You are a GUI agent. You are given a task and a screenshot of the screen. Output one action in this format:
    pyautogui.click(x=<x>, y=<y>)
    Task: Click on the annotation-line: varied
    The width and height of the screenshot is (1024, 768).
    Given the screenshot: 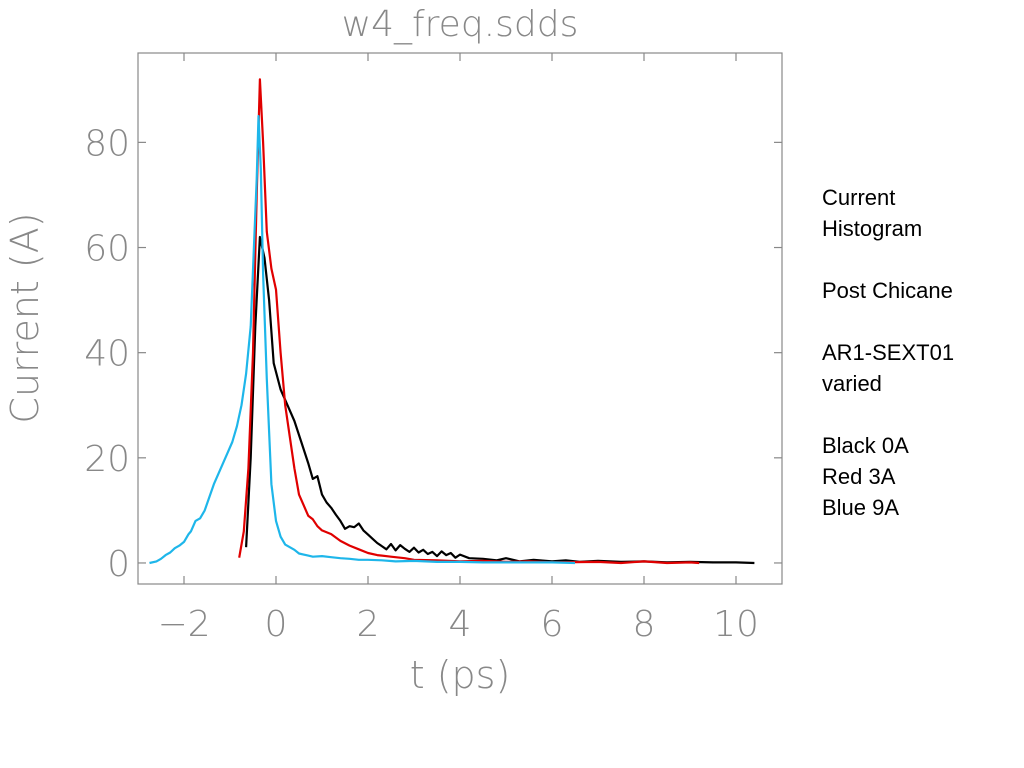 What is the action you would take?
    pyautogui.click(x=852, y=383)
    